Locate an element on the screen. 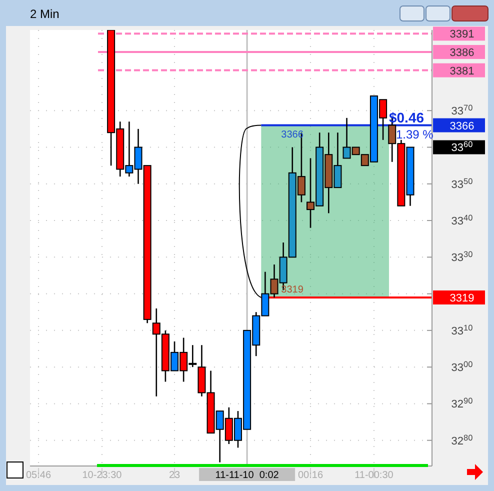 The image size is (494, 491). ref-line-label: 3366 is located at coordinates (462, 126).